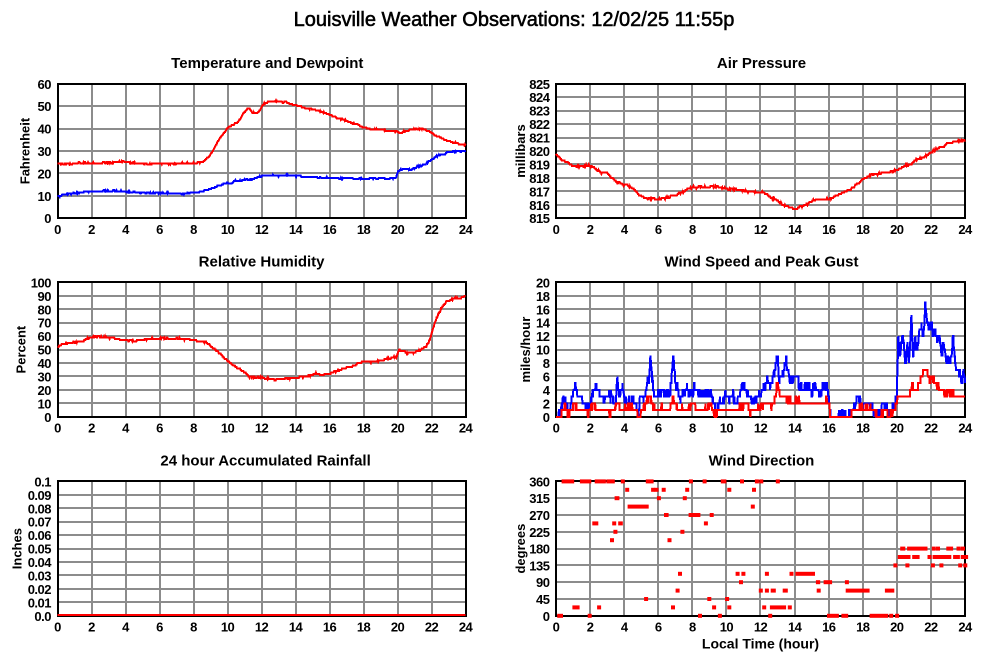 The width and height of the screenshot is (1000, 660). What do you see at coordinates (25, 150) in the screenshot?
I see `svg-text: Fahrenheit` at bounding box center [25, 150].